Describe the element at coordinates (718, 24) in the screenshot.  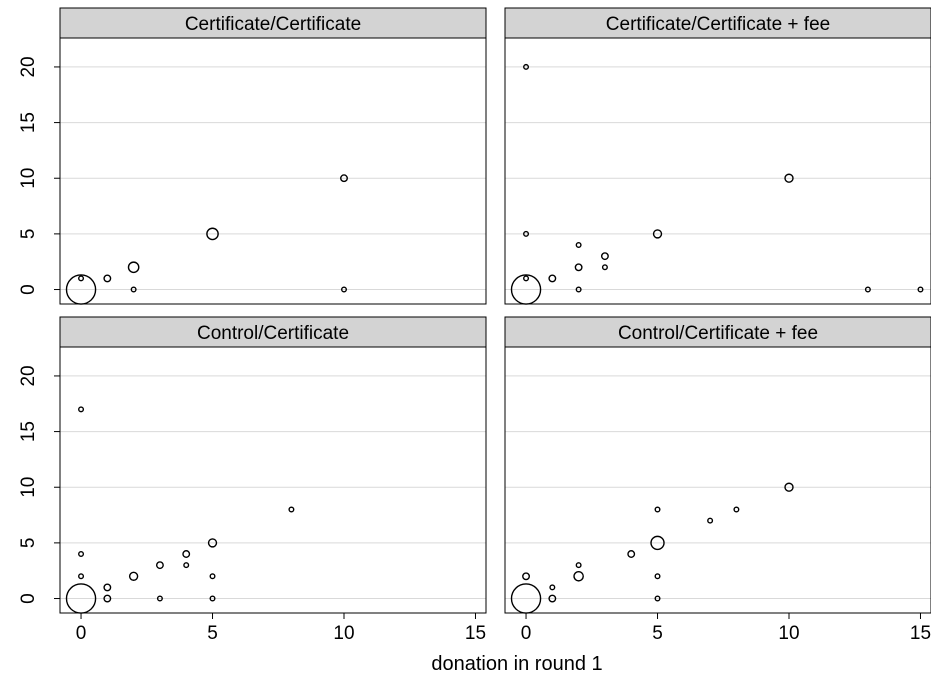
I see `panel-title: Certificate/Certificate + fee` at that location.